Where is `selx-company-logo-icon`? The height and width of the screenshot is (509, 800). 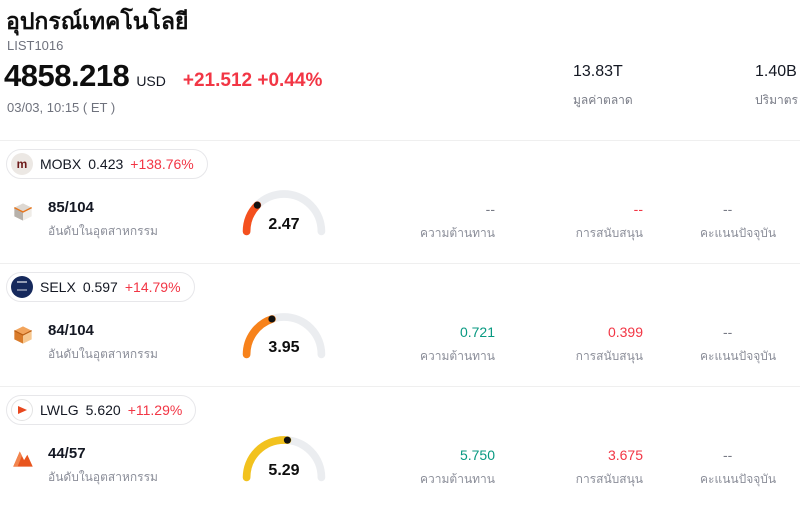 selx-company-logo-icon is located at coordinates (23, 335).